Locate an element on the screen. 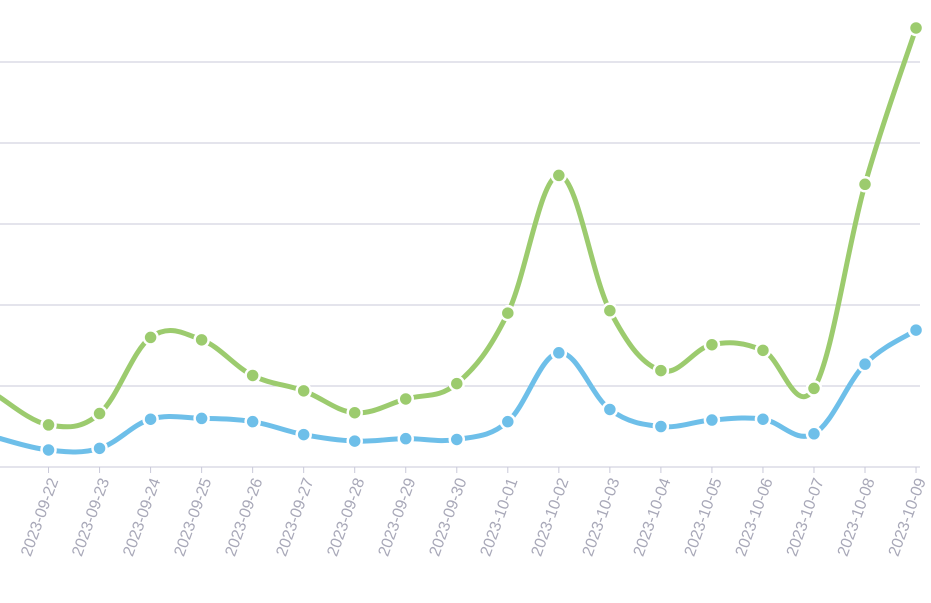  x-tick-label: 2023-09-24 is located at coordinates (142, 517).